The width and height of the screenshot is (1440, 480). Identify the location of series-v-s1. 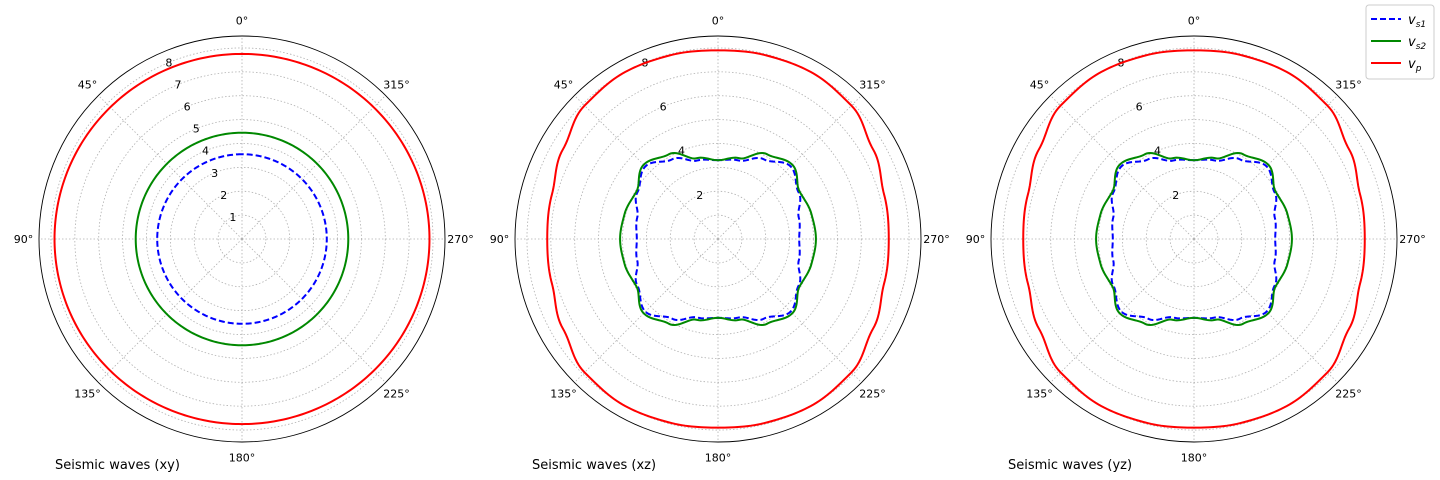
(242, 239).